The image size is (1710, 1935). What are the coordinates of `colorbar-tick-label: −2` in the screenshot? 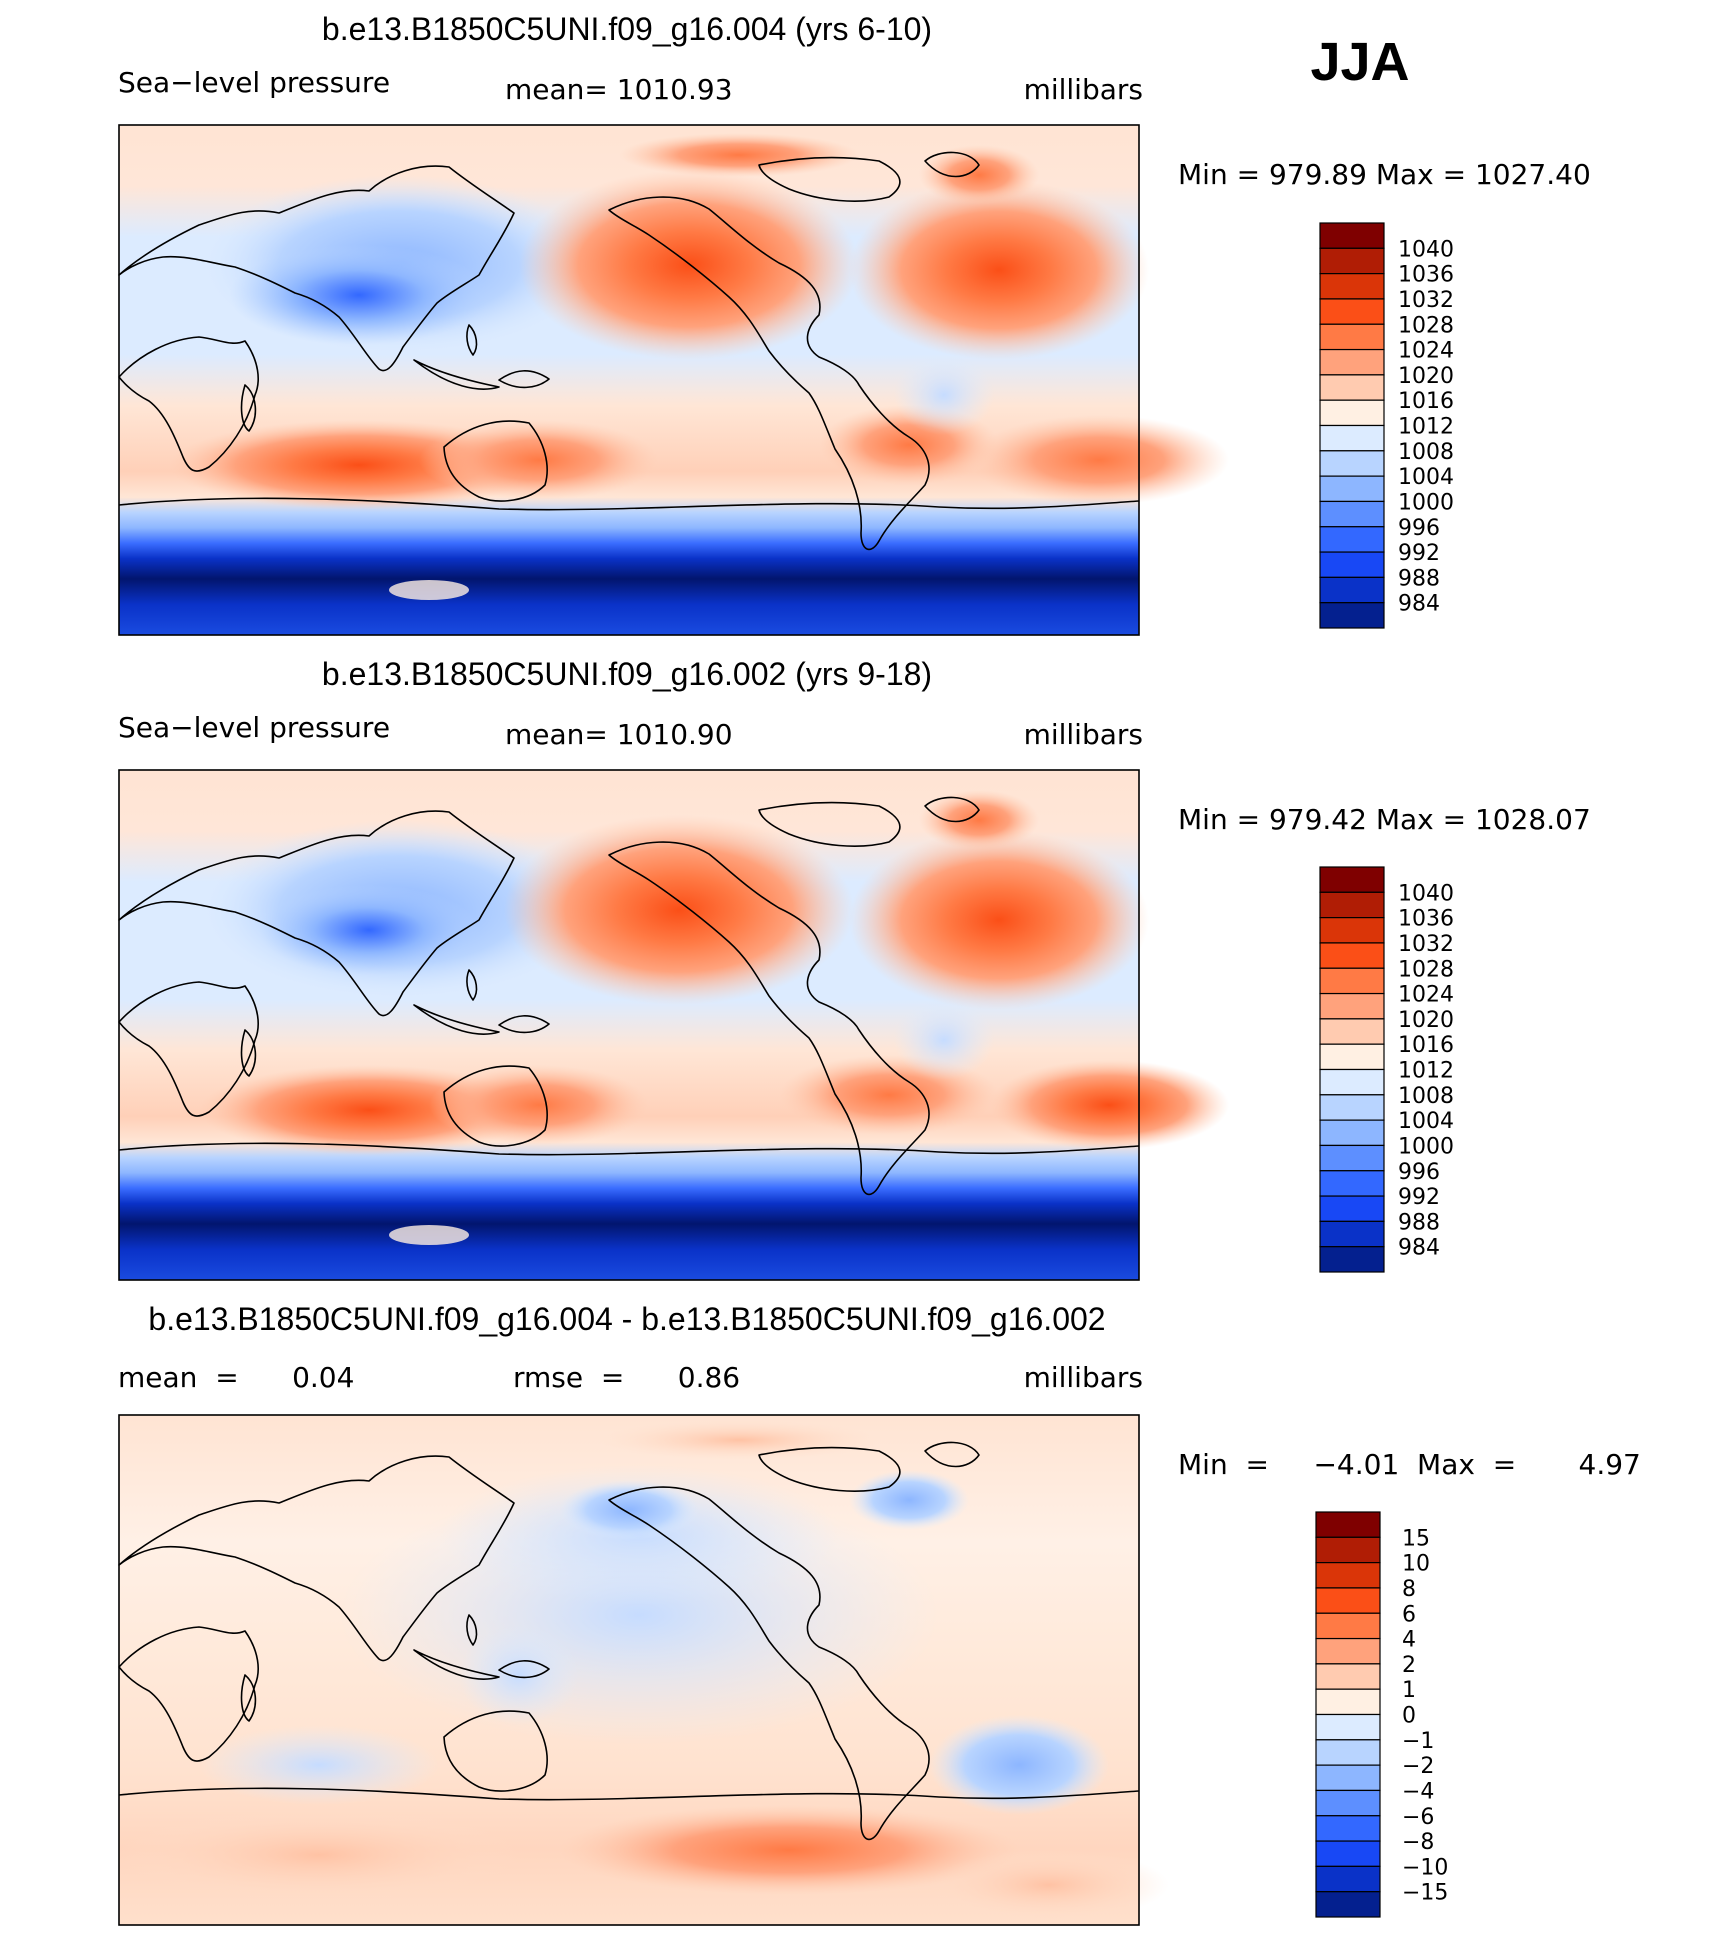 It's located at (1418, 1766).